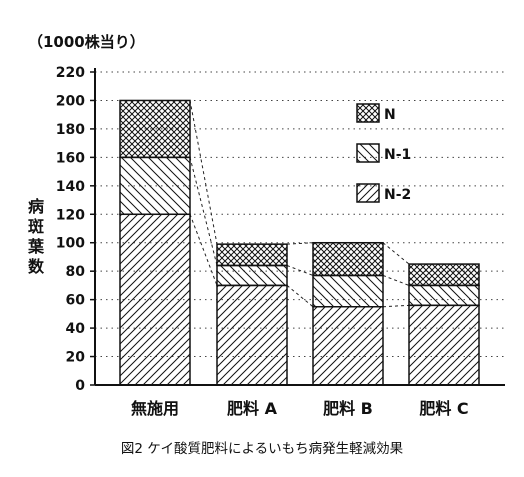  Describe the element at coordinates (155, 408) in the screenshot. I see `x-tick-label: 無施用` at that location.